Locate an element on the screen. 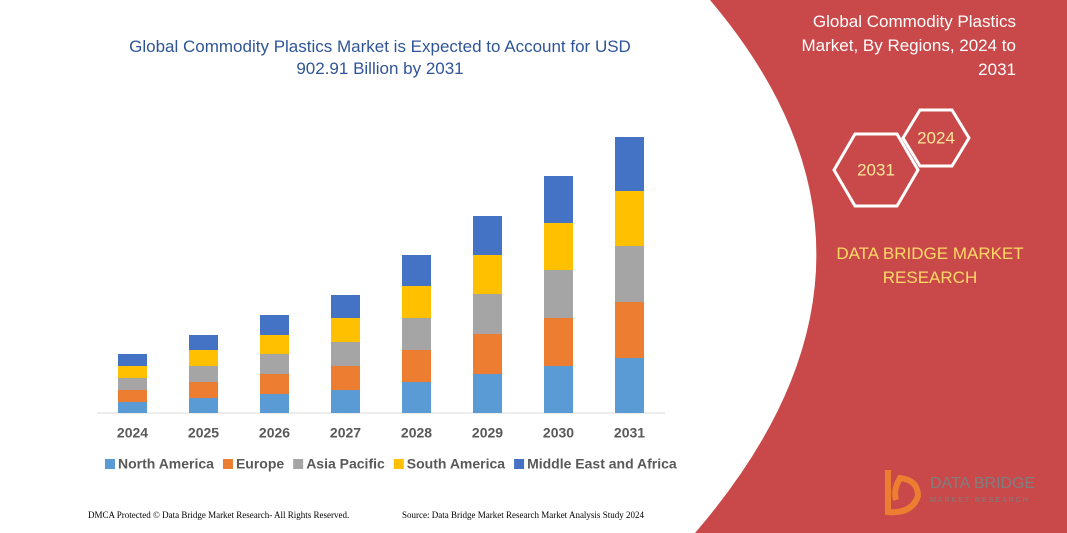  logo-icon is located at coordinates (903, 493).